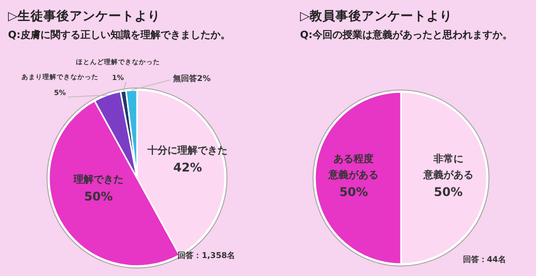 This screenshot has height=276, width=536. What do you see at coordinates (187, 167) in the screenshot?
I see `data-label: 42%` at bounding box center [187, 167].